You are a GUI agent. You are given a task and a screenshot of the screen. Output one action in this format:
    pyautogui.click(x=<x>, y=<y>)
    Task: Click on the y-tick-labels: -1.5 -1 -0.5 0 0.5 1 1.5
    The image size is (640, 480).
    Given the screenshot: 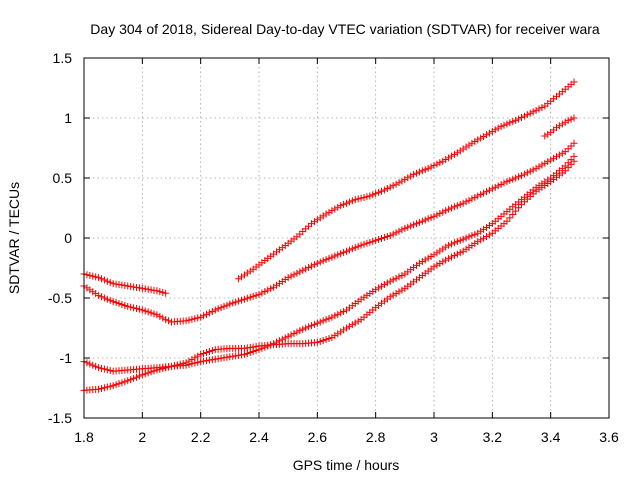 What is the action you would take?
    pyautogui.click(x=60, y=238)
    